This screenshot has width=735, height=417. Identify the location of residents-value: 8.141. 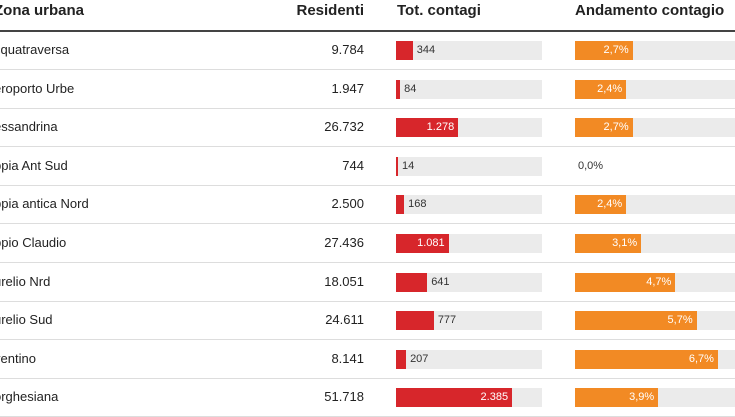
(347, 358).